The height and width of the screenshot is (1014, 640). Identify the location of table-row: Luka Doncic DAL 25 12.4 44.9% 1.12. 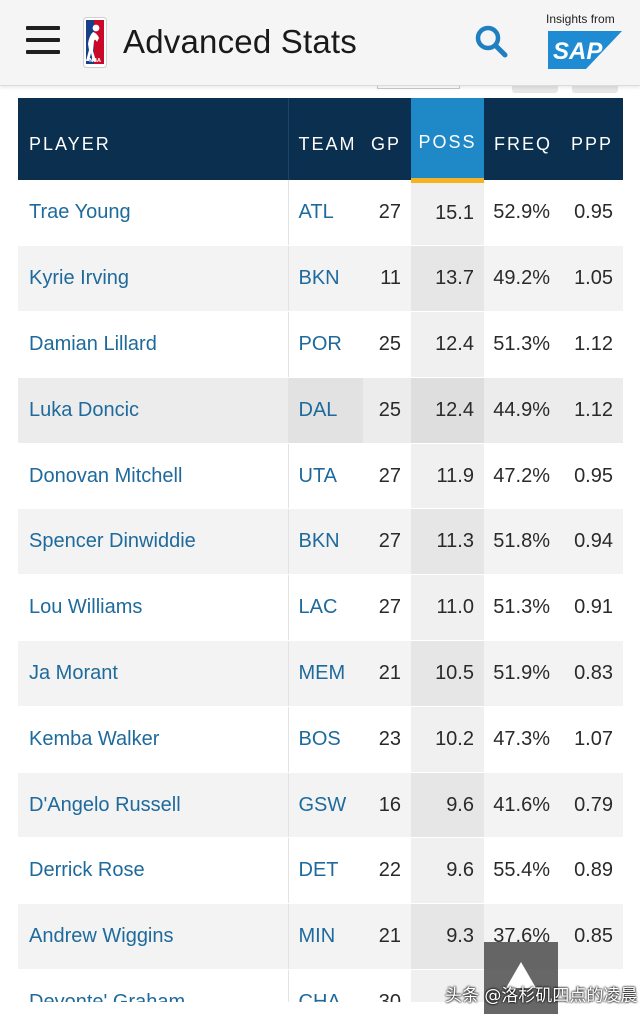
(320, 410).